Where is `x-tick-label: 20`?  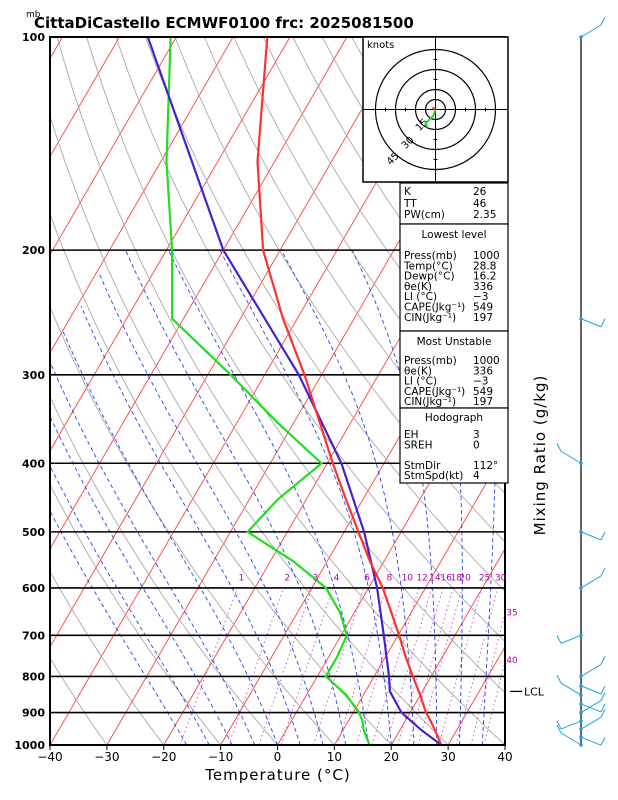
x-tick-label: 20 is located at coordinates (391, 757).